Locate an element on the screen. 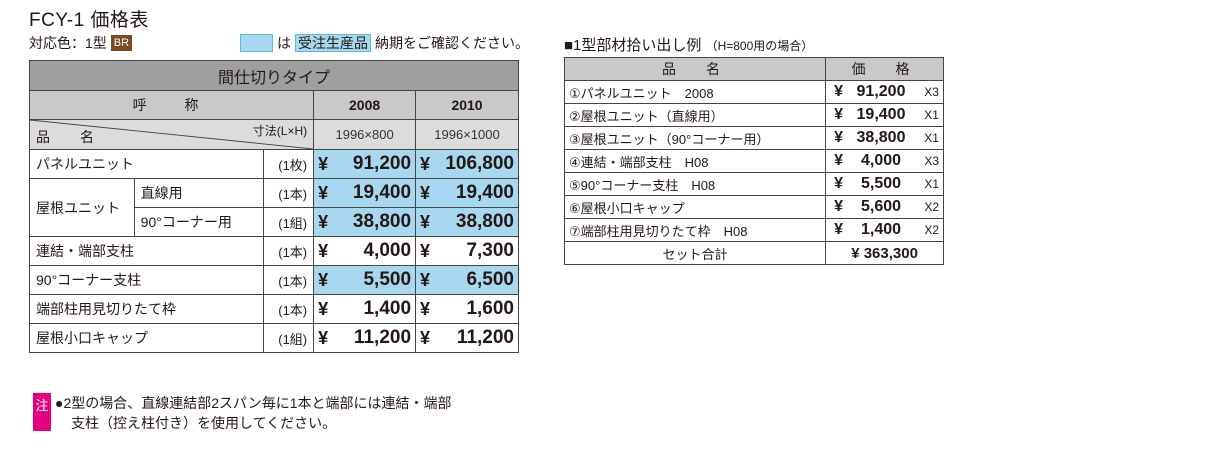 This screenshot has height=454, width=1222. hinmei-size-header: 品 名 寸法(L×H) is located at coordinates (171, 134).